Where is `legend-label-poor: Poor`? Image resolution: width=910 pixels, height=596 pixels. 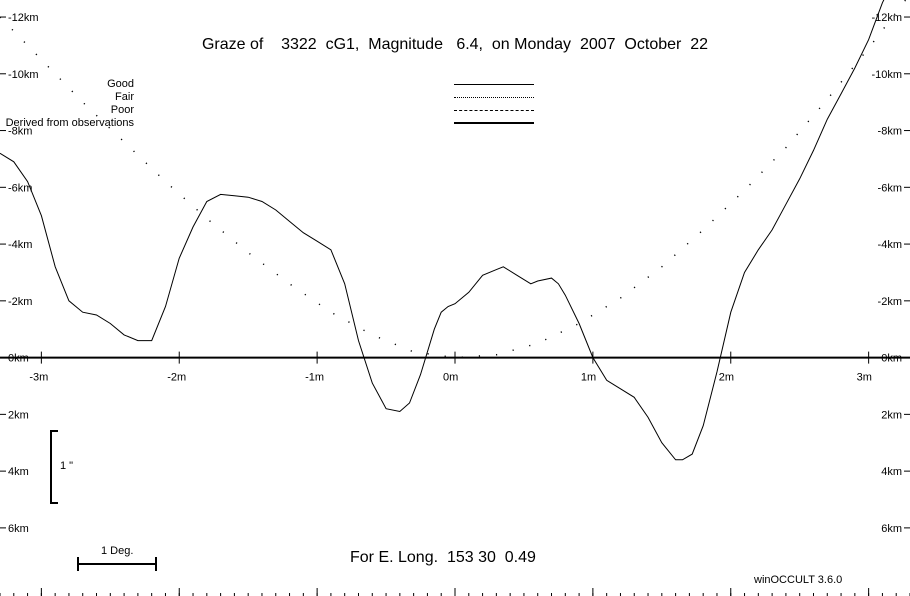
legend-label-poor: Poor is located at coordinates (122, 110).